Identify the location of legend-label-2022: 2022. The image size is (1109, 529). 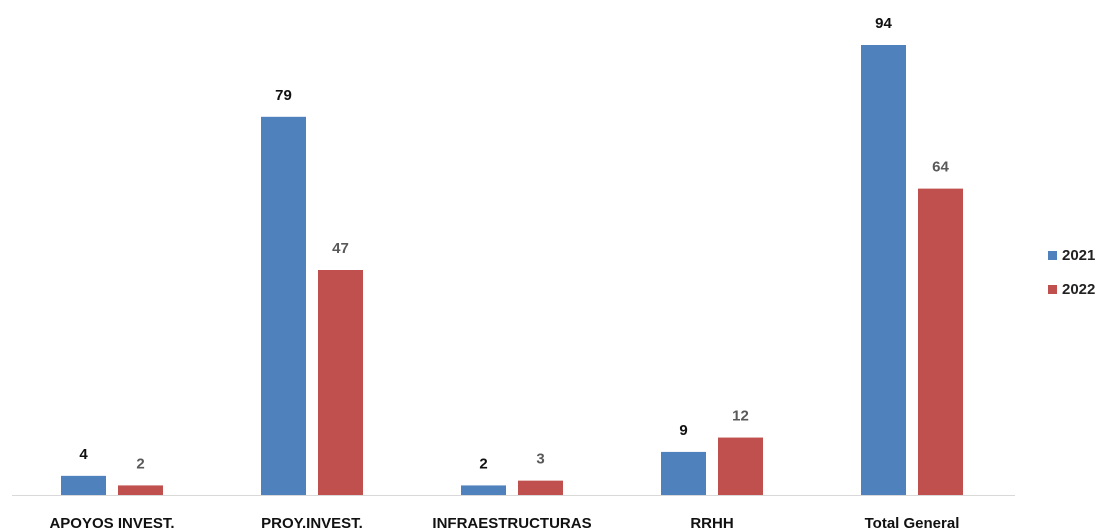
(1079, 289).